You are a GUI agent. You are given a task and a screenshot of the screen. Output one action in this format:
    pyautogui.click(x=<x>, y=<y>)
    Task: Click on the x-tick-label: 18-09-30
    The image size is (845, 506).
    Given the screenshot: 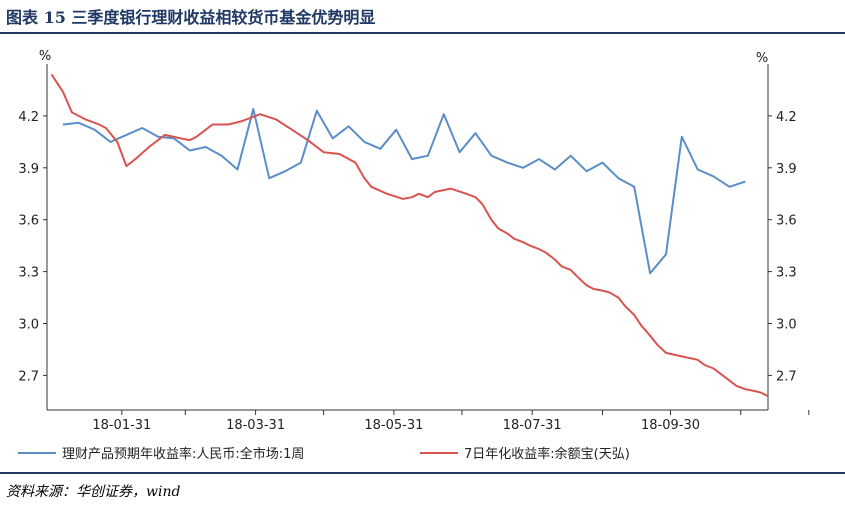 What is the action you would take?
    pyautogui.click(x=670, y=425)
    